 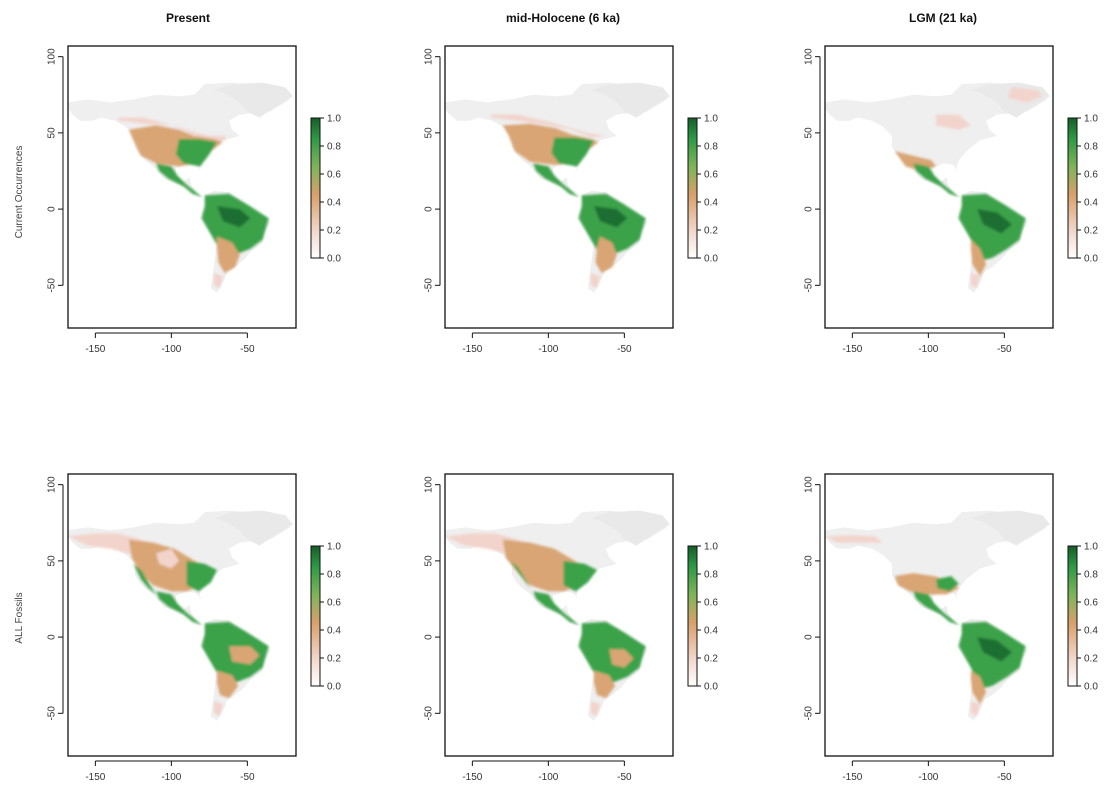 What do you see at coordinates (951, 628) in the screenshot?
I see `map-panel-lgm-fossils: -150 -100 -50 100 50 0 -50 1.0 0.8 0.6 0.4 0.2 0.0` at bounding box center [951, 628].